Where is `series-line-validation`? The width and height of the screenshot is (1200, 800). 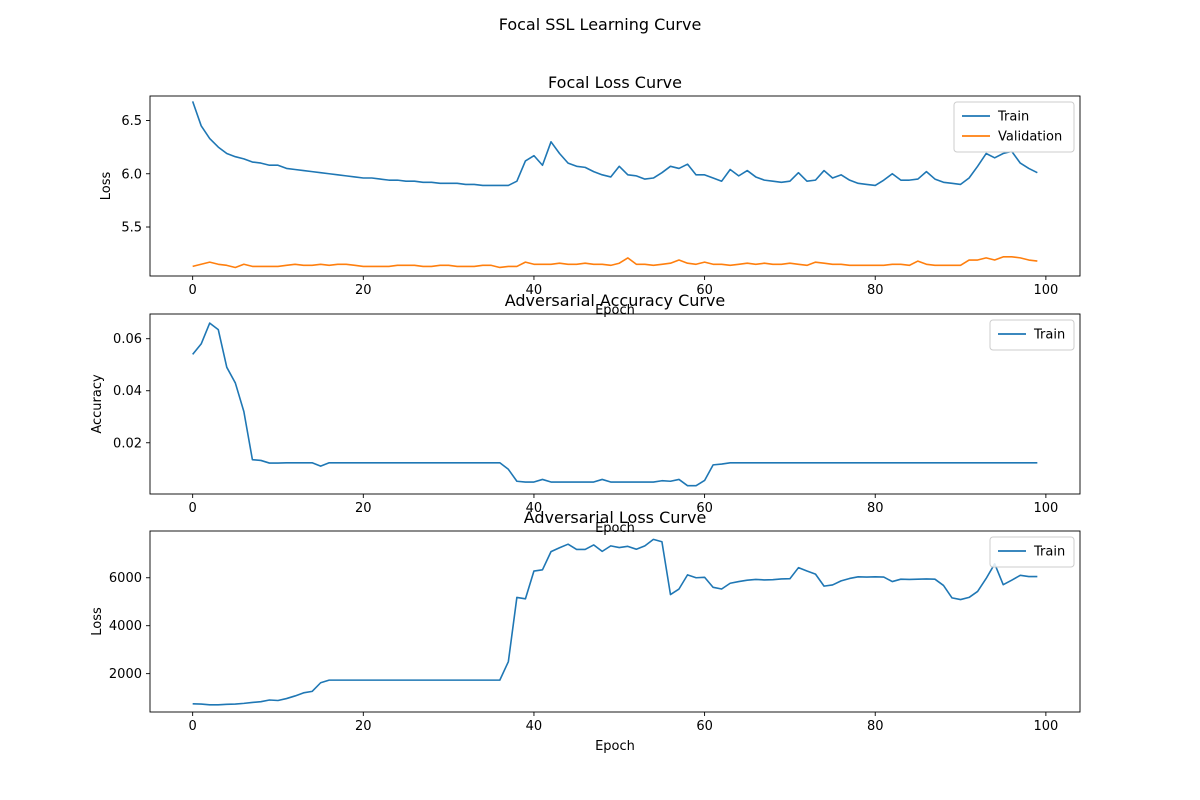 series-line-validation is located at coordinates (615, 262).